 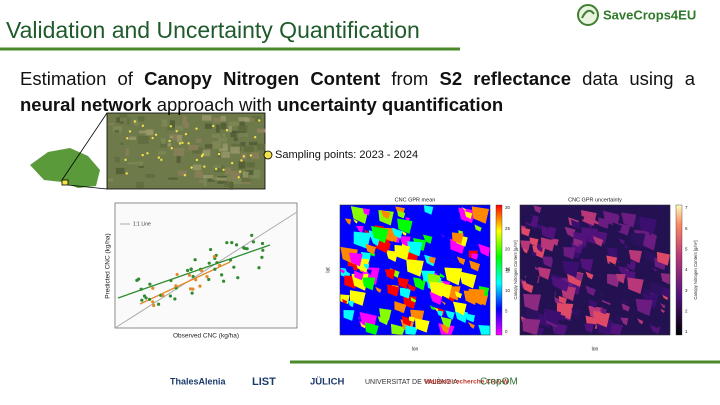 What do you see at coordinates (499, 270) in the screenshot?
I see `colorbar` at bounding box center [499, 270].